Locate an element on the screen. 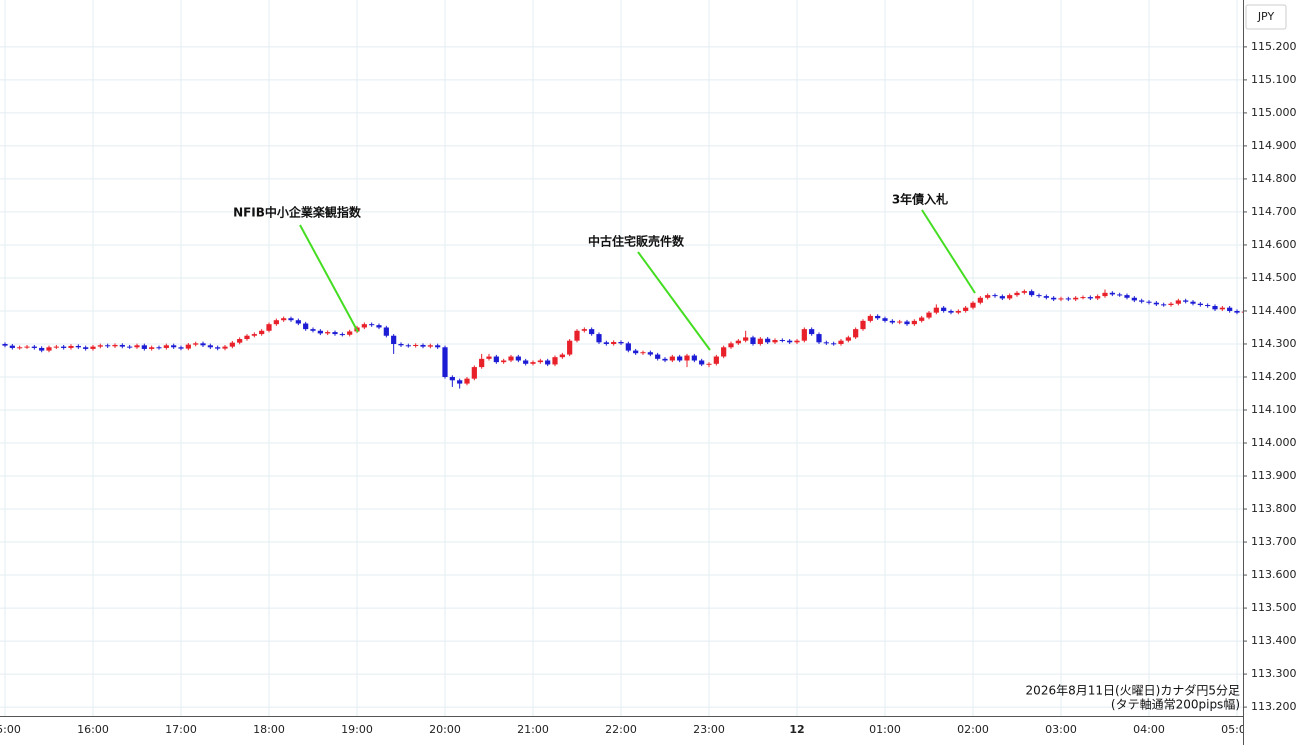  y-tick-label: 113.200 is located at coordinates (1274, 706).